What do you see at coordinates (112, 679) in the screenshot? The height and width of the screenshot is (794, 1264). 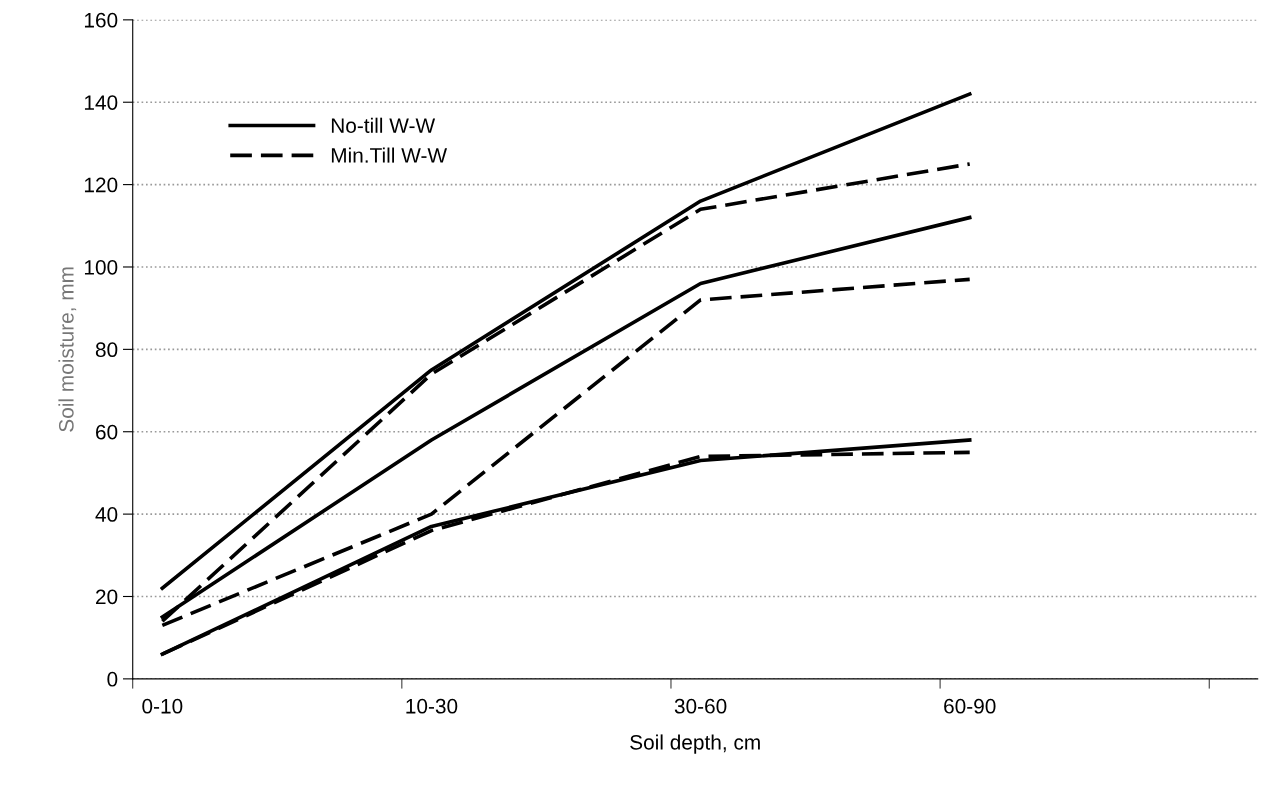 I see `y-tick-label: 0` at bounding box center [112, 679].